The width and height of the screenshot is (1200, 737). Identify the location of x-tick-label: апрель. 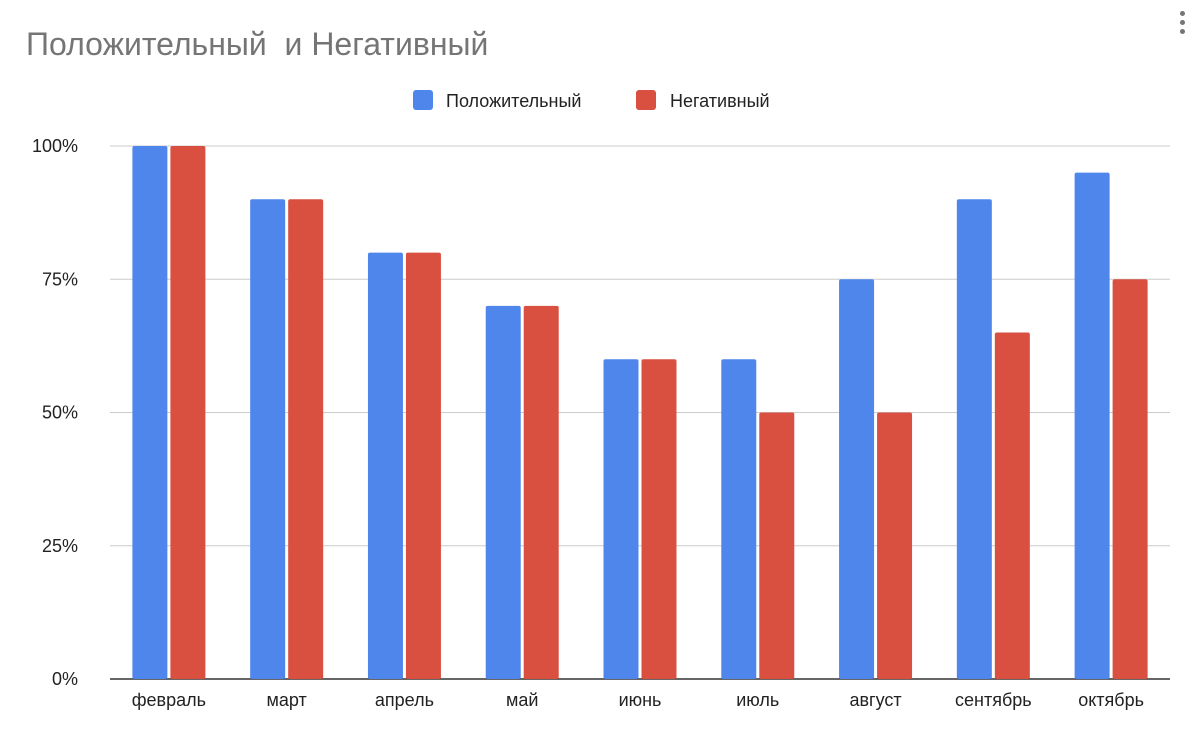
(404, 700).